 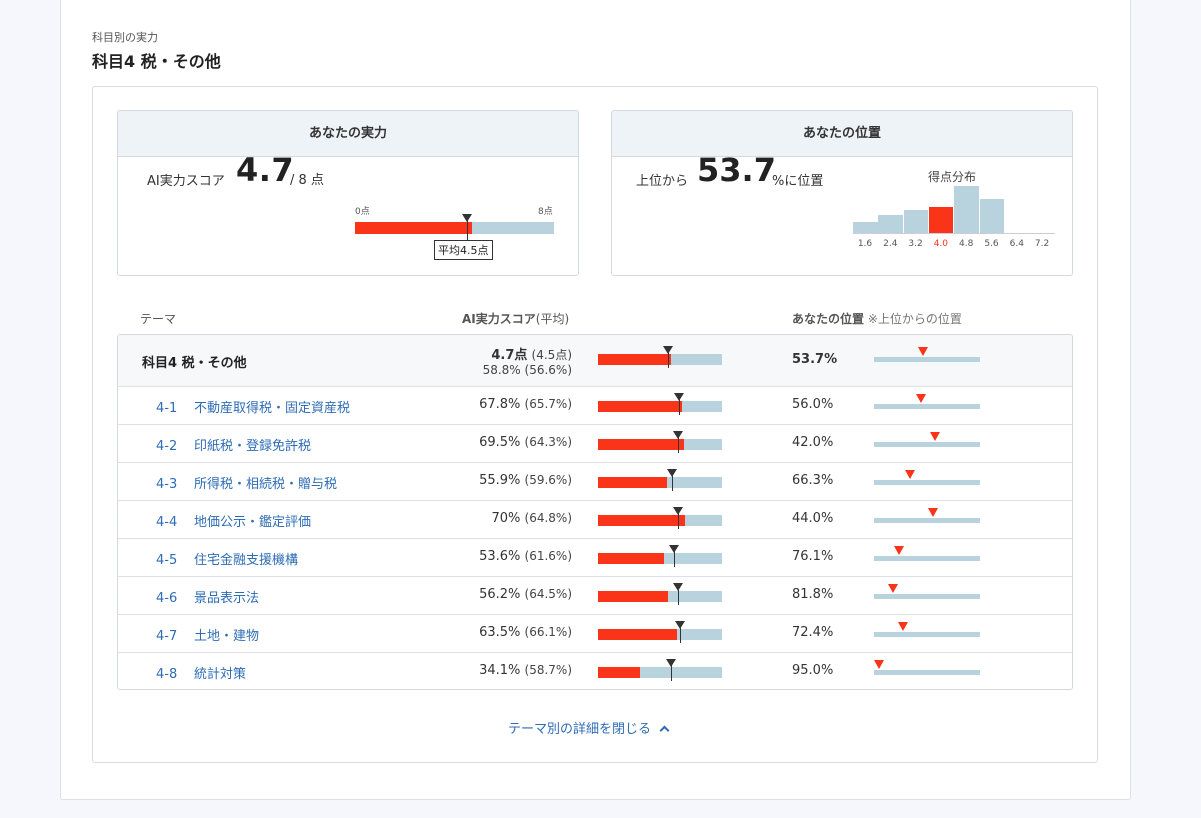 I want to click on theme-rank: 81.8%, so click(x=813, y=594).